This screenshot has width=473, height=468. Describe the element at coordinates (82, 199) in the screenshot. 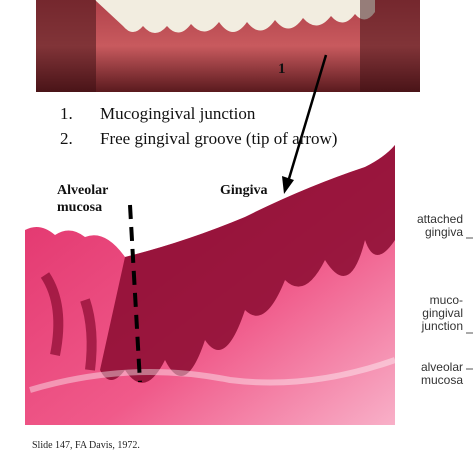

I see `alveolar-mucosa-label: Alveolar mucosa` at that location.